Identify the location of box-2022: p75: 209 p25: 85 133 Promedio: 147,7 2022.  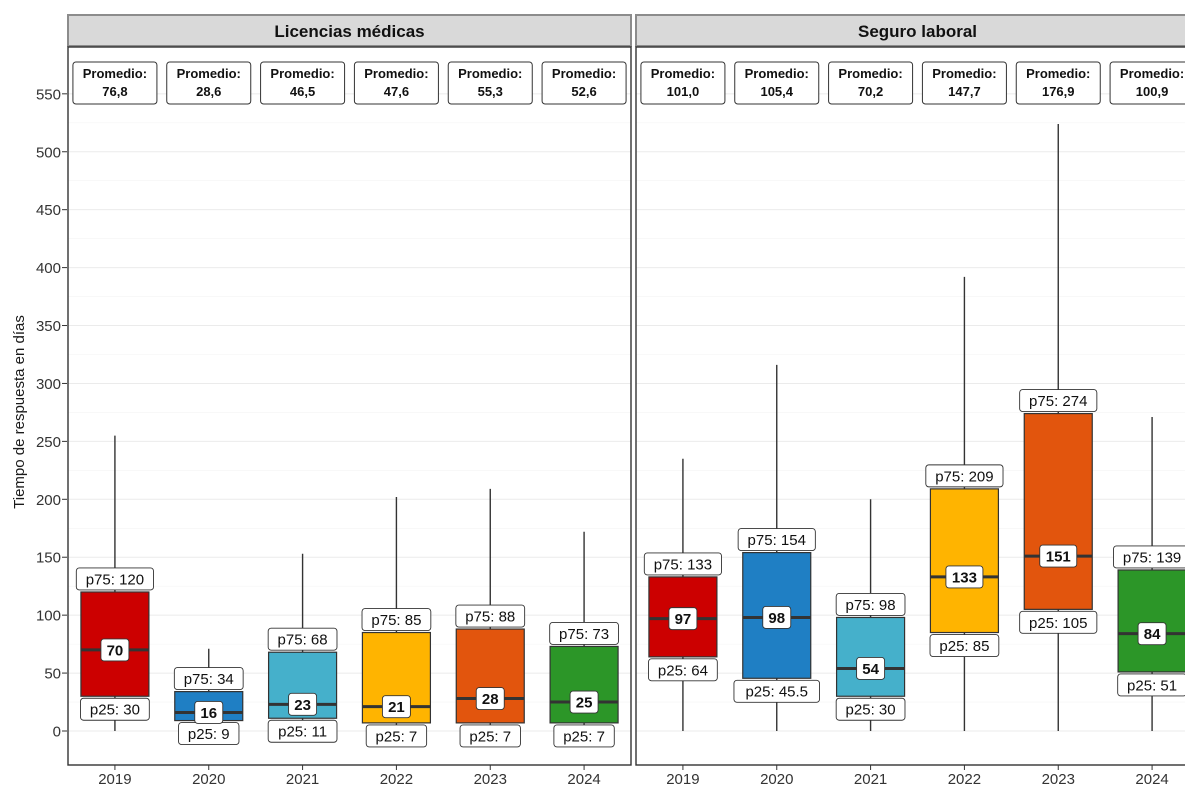
(964, 423).